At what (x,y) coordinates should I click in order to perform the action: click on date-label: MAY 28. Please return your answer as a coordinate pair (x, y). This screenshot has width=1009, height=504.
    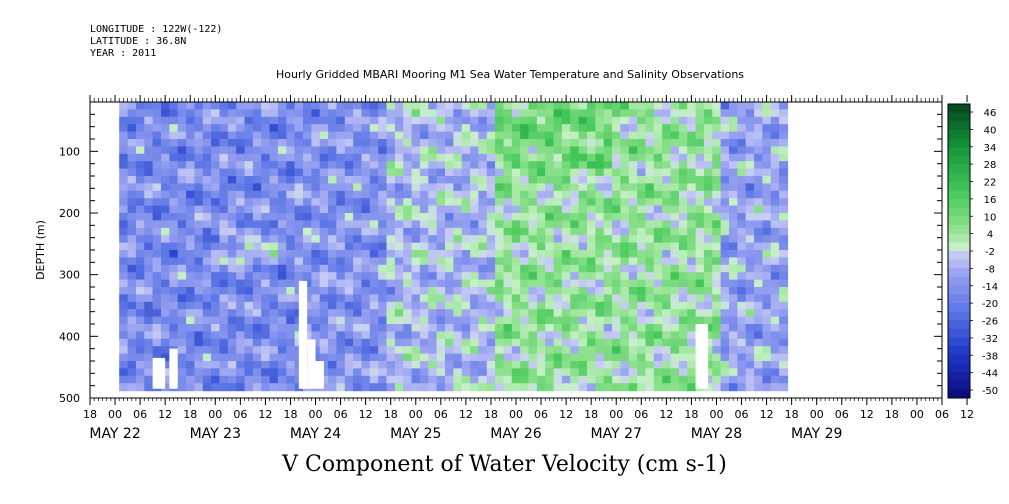
    Looking at the image, I should click on (716, 434).